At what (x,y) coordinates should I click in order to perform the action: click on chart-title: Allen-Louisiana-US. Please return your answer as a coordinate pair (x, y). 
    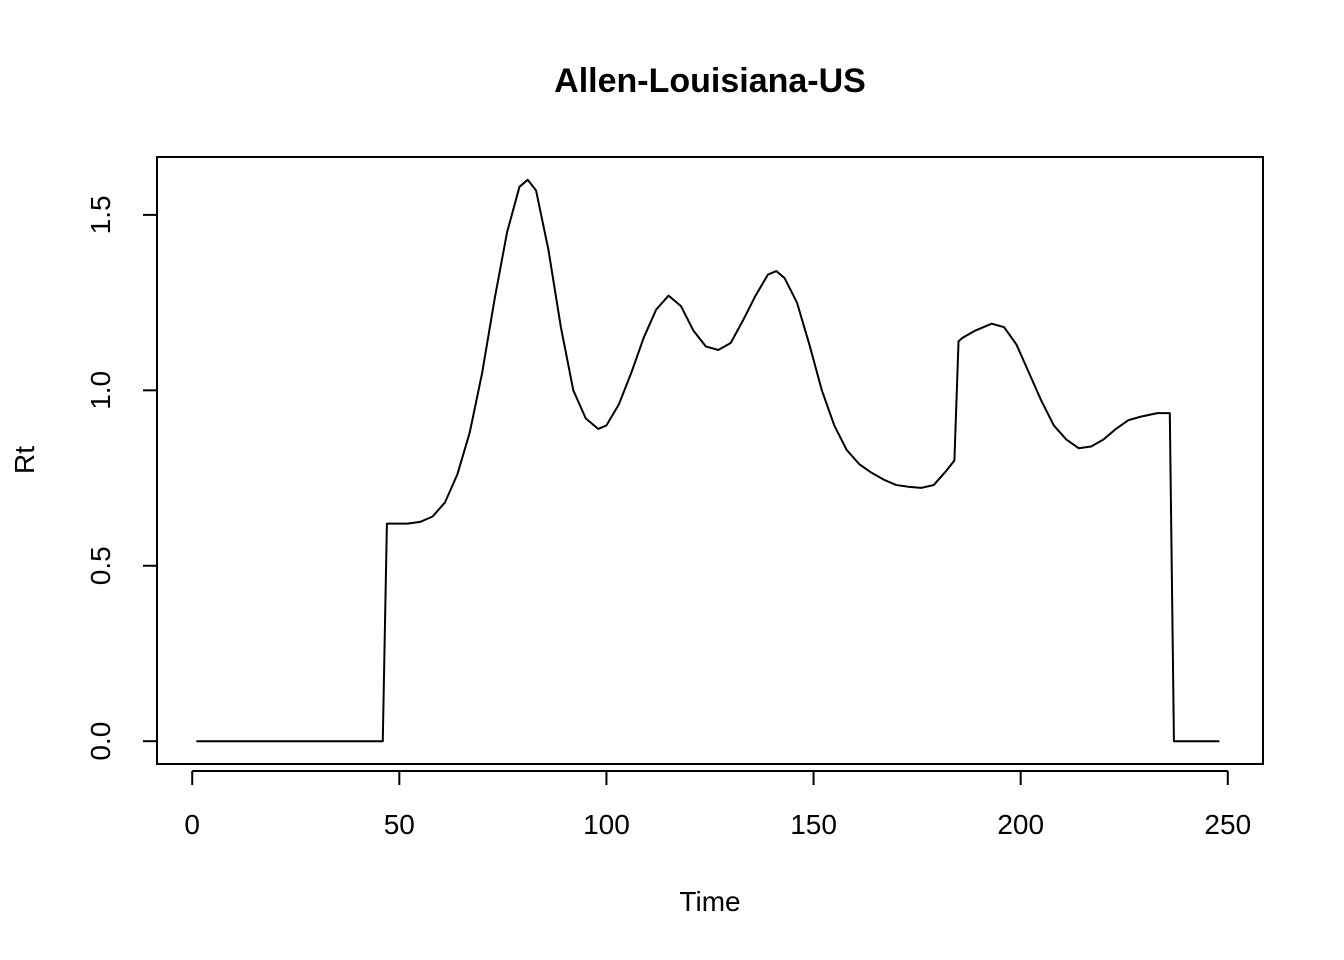
    Looking at the image, I should click on (710, 81).